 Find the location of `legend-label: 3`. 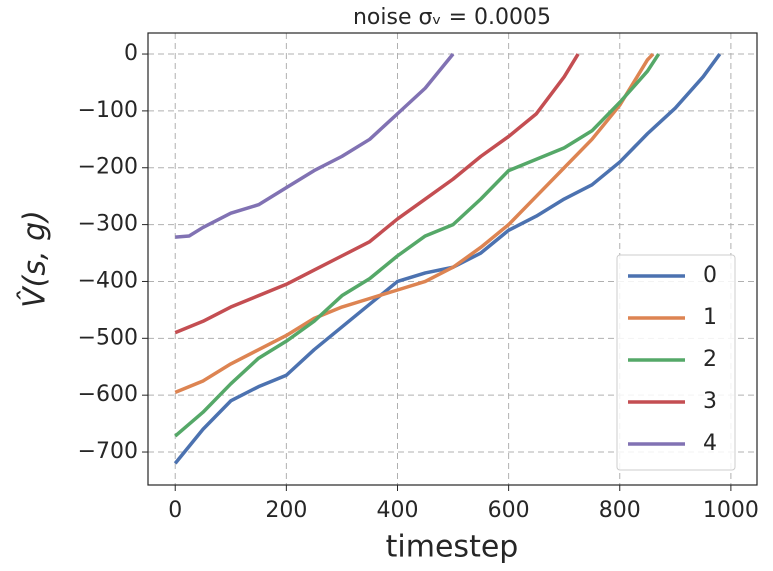

legend-label: 3 is located at coordinates (710, 401).